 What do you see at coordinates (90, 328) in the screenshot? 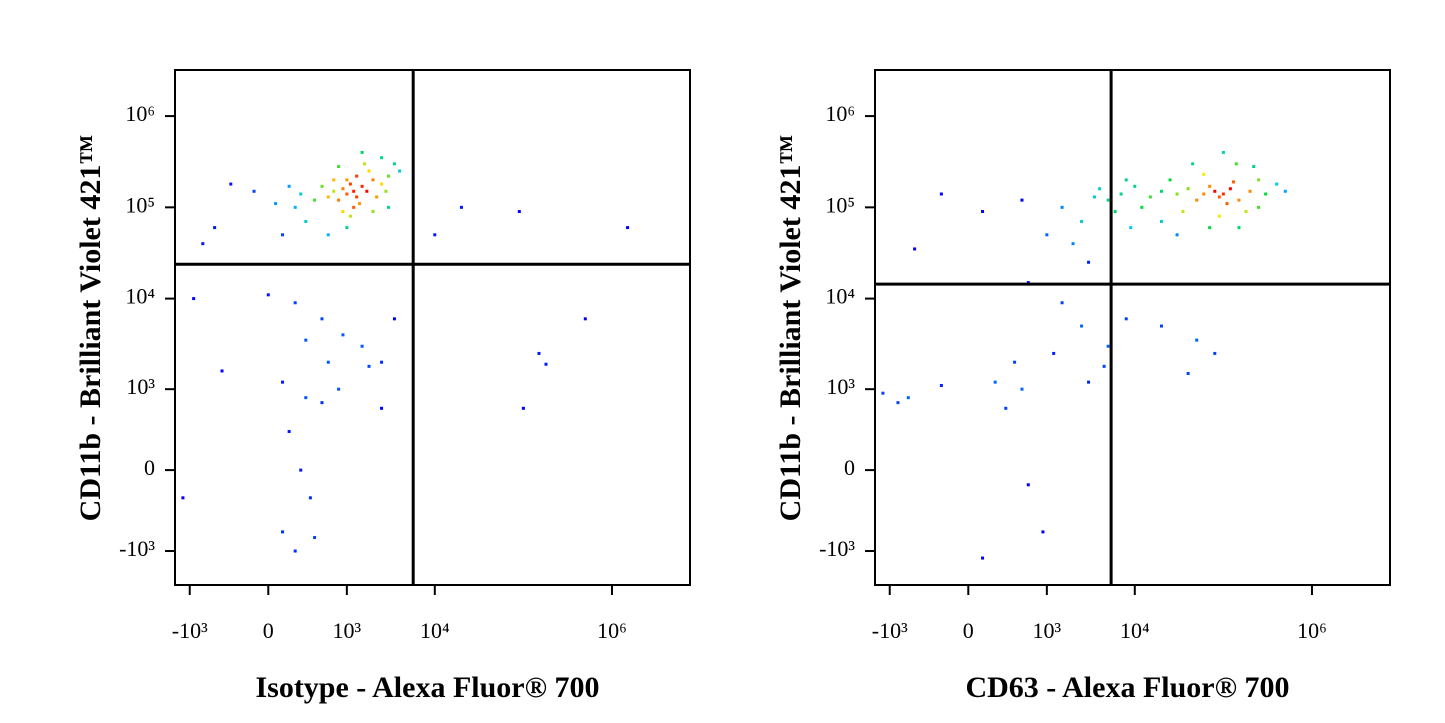
I see `y-axis-label: CD11b - Brilliant Violet 421™` at bounding box center [90, 328].